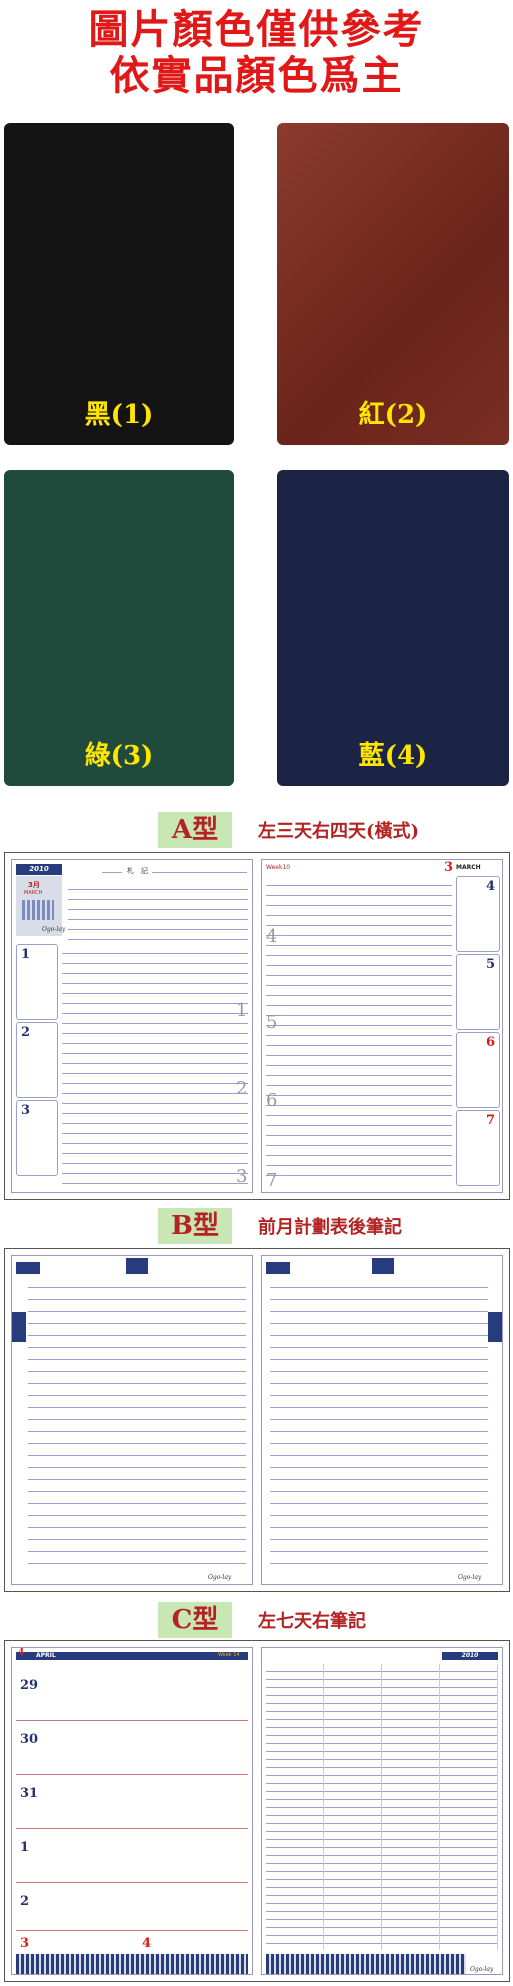 The width and height of the screenshot is (513, 1986). Describe the element at coordinates (330, 1227) in the screenshot. I see `section-b-desc: 前月計劃表後筆記` at that location.